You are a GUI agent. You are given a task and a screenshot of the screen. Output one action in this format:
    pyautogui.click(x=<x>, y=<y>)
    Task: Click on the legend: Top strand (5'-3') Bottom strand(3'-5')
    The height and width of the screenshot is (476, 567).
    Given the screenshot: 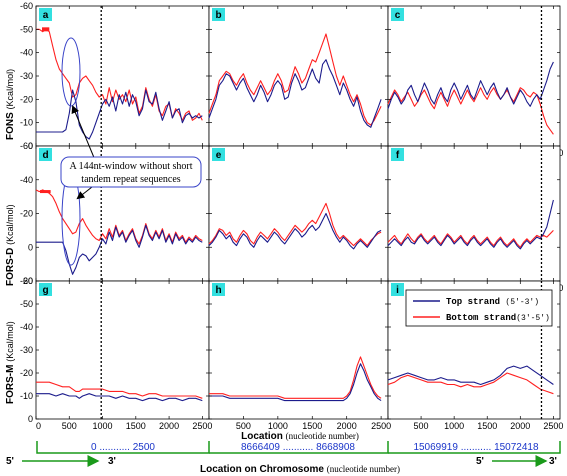 What is the action you would take?
    pyautogui.click(x=479, y=308)
    